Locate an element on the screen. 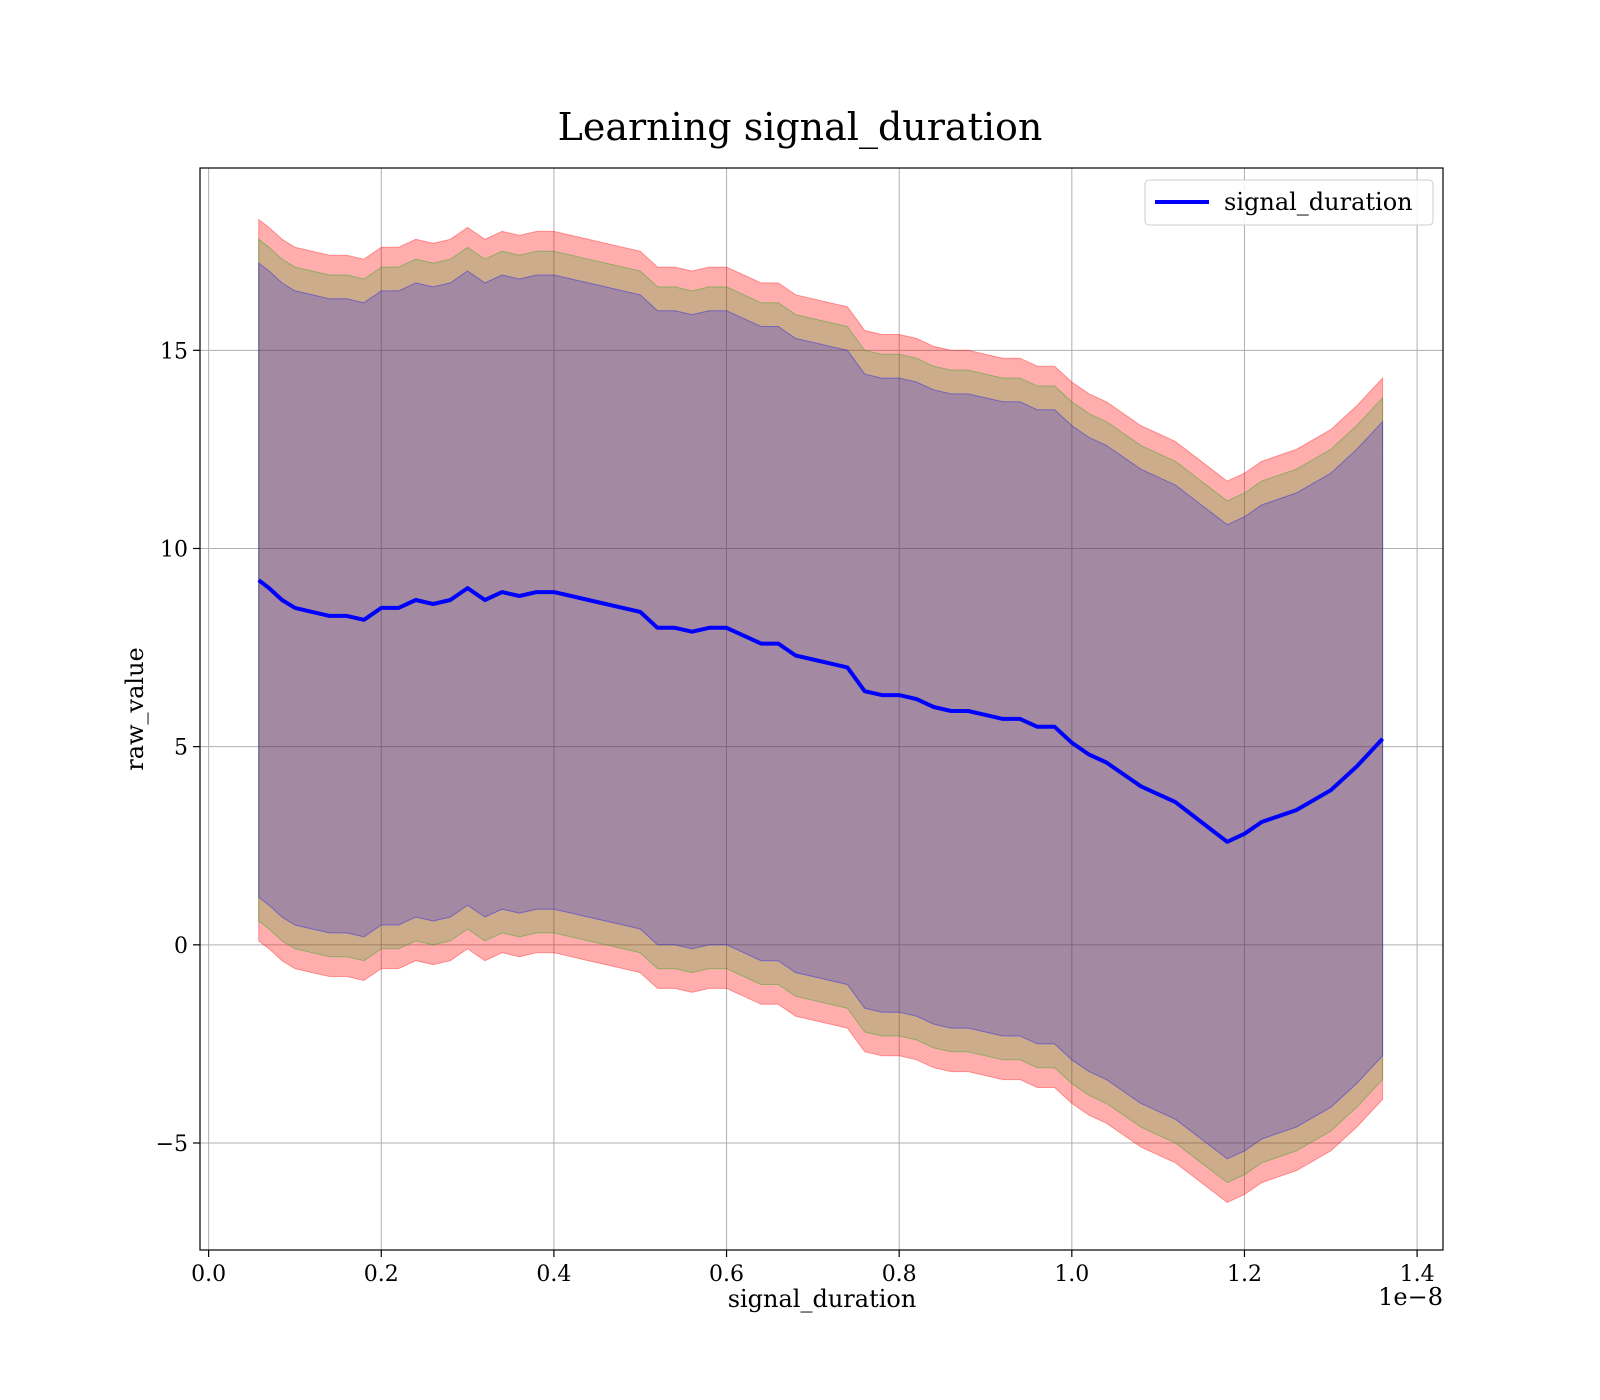 This screenshot has height=1400, width=1600. y-tick-label: 15 is located at coordinates (174, 351).